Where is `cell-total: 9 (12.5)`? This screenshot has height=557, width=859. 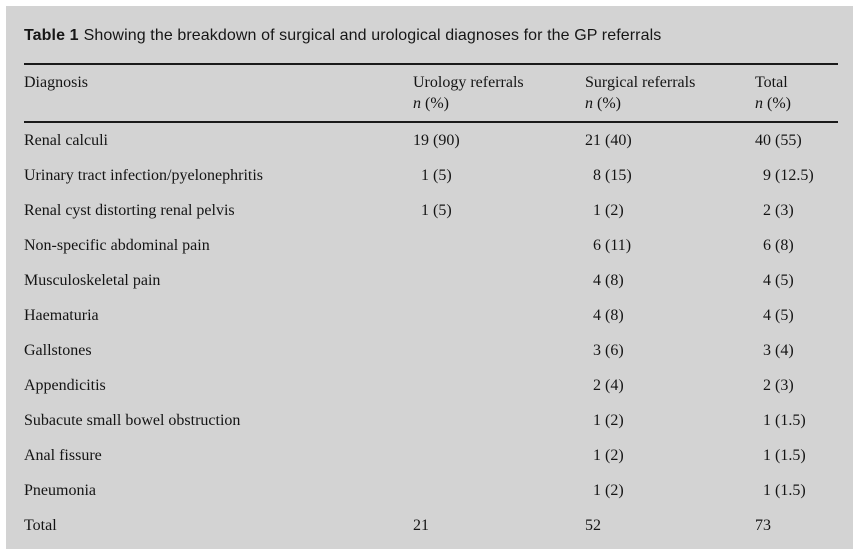 cell-total: 9 (12.5) is located at coordinates (784, 175).